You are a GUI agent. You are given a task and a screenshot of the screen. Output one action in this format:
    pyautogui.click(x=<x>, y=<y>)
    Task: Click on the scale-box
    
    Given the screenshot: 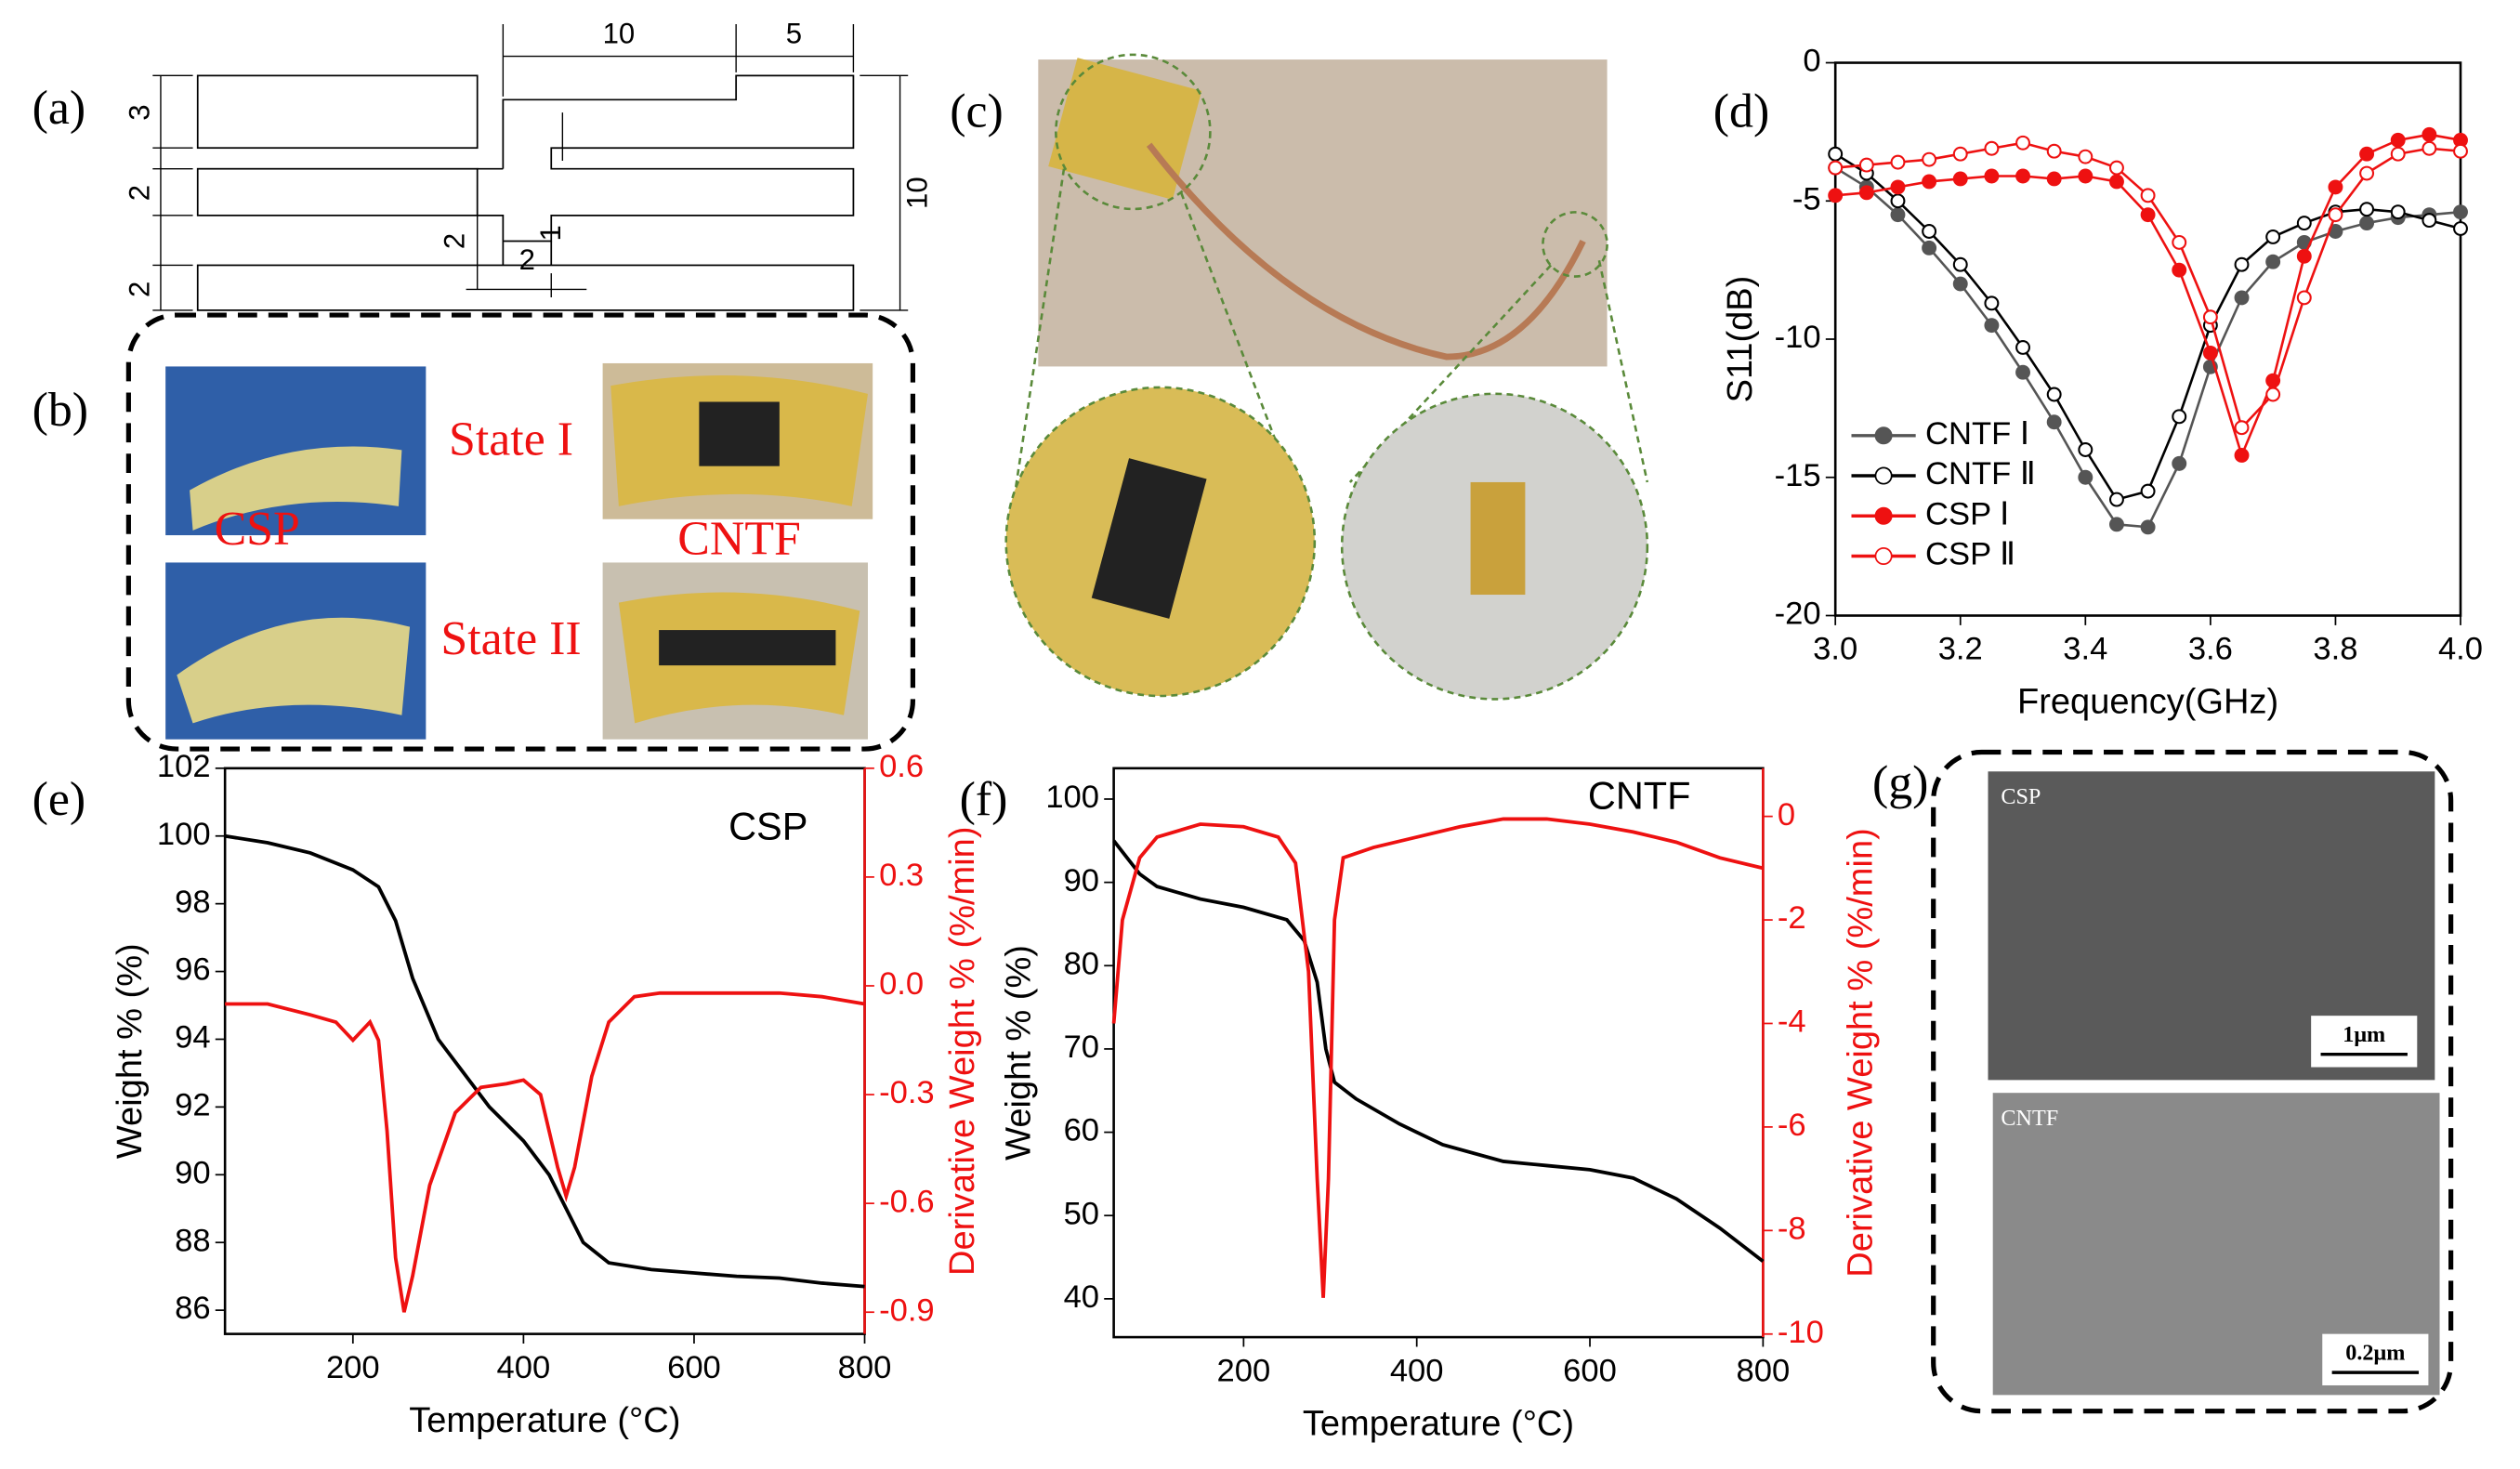 What is the action you would take?
    pyautogui.click(x=2364, y=1042)
    